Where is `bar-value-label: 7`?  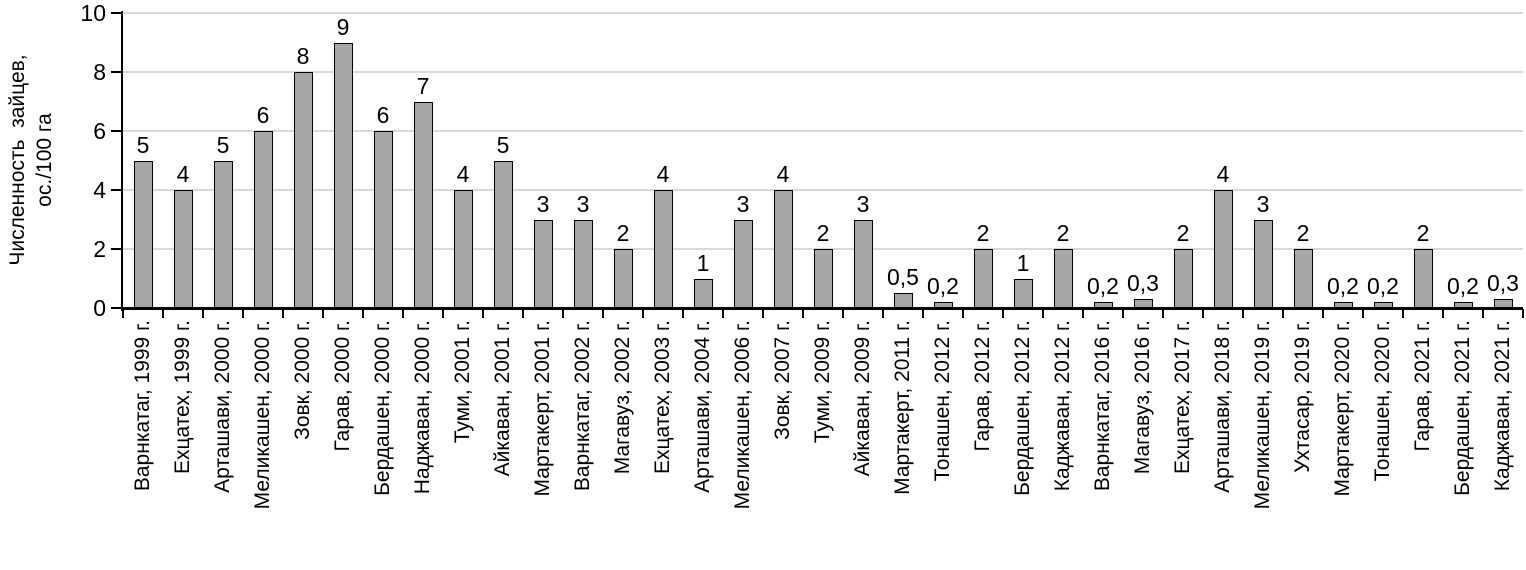
bar-value-label: 7 is located at coordinates (423, 85).